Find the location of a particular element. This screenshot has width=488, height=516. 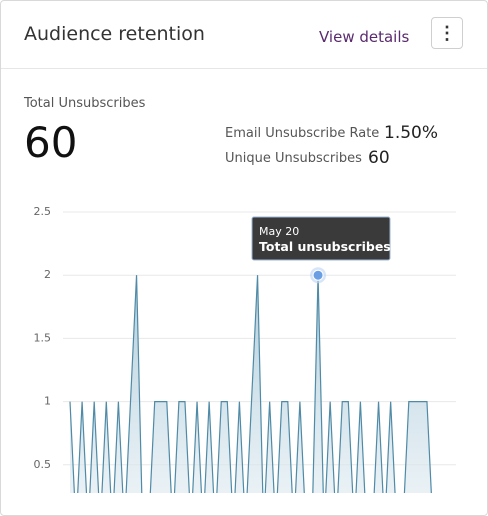

y-tick-label: 1 is located at coordinates (47, 401).